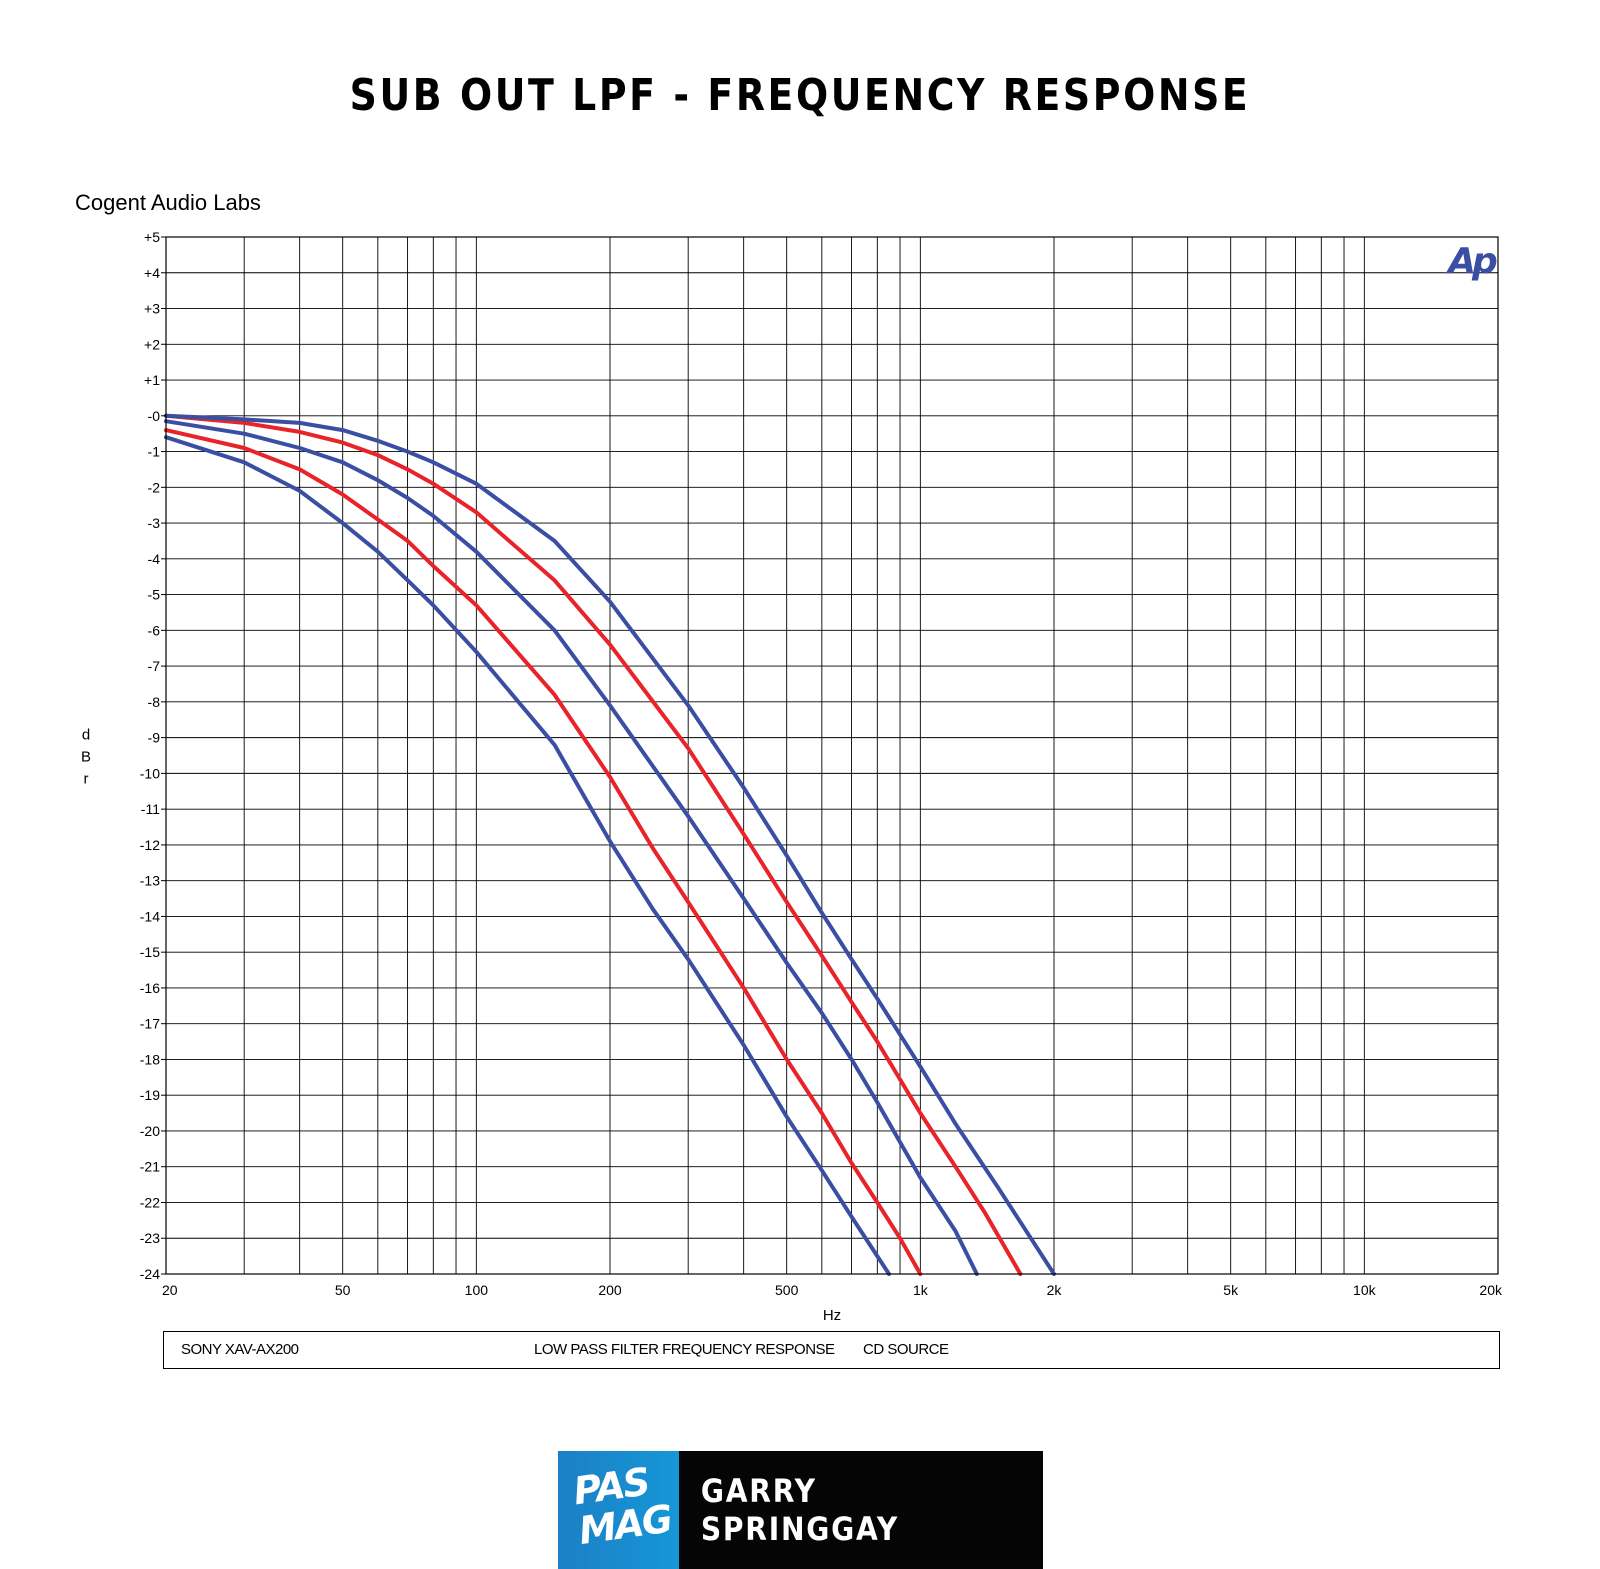 The image size is (1600, 1569). I want to click on y-tick-label: -22, so click(150, 1202).